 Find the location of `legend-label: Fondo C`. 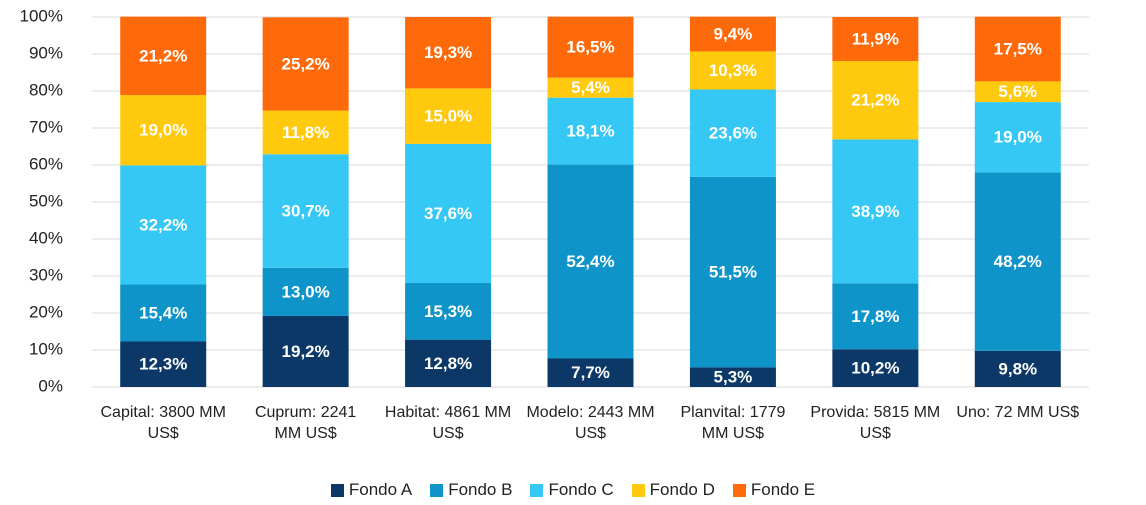

legend-label: Fondo C is located at coordinates (581, 489).